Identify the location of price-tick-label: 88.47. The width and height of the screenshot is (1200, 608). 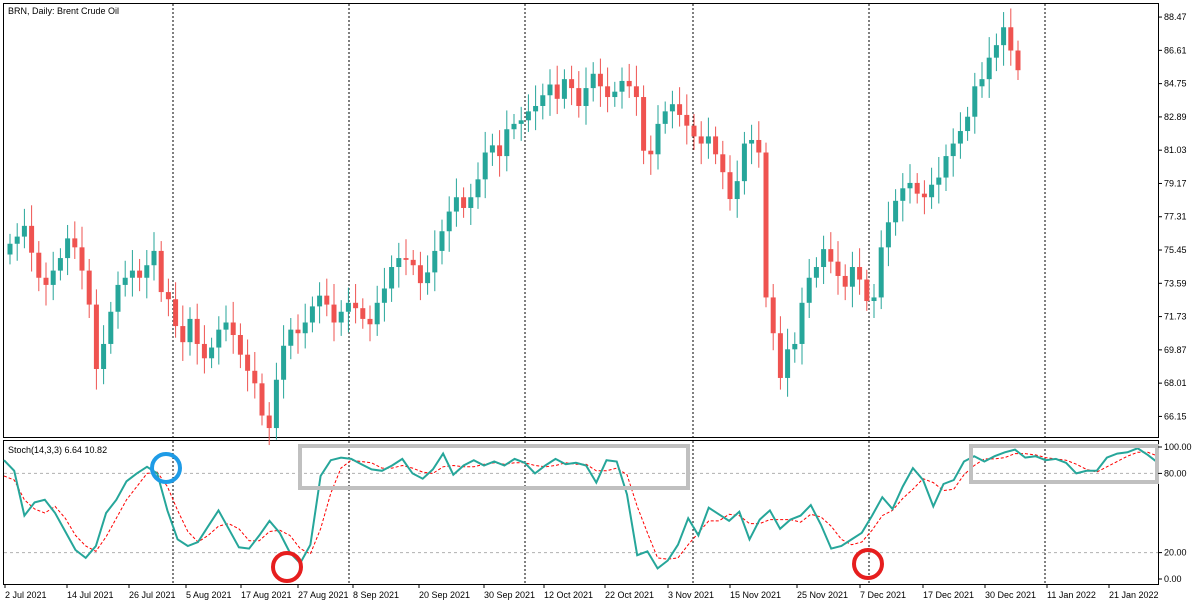
(1175, 17).